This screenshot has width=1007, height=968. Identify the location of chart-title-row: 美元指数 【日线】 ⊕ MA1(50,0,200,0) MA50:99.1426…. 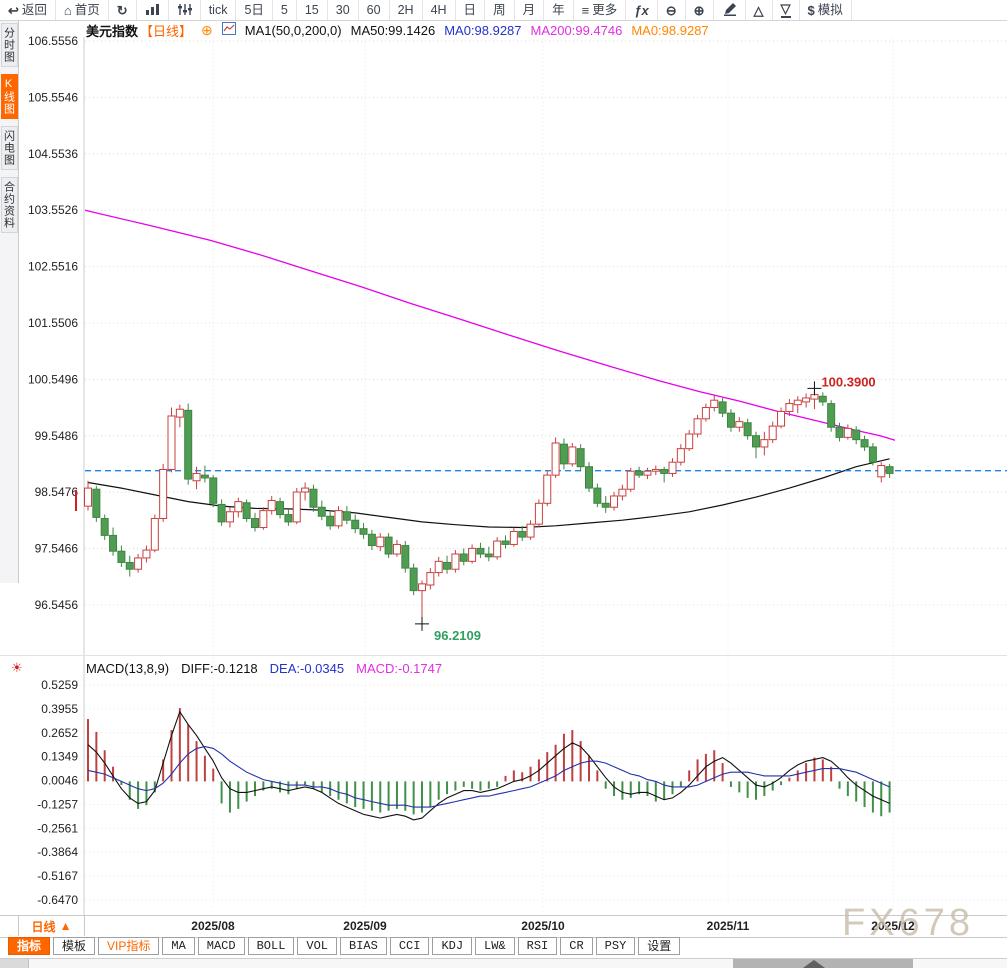
(397, 30).